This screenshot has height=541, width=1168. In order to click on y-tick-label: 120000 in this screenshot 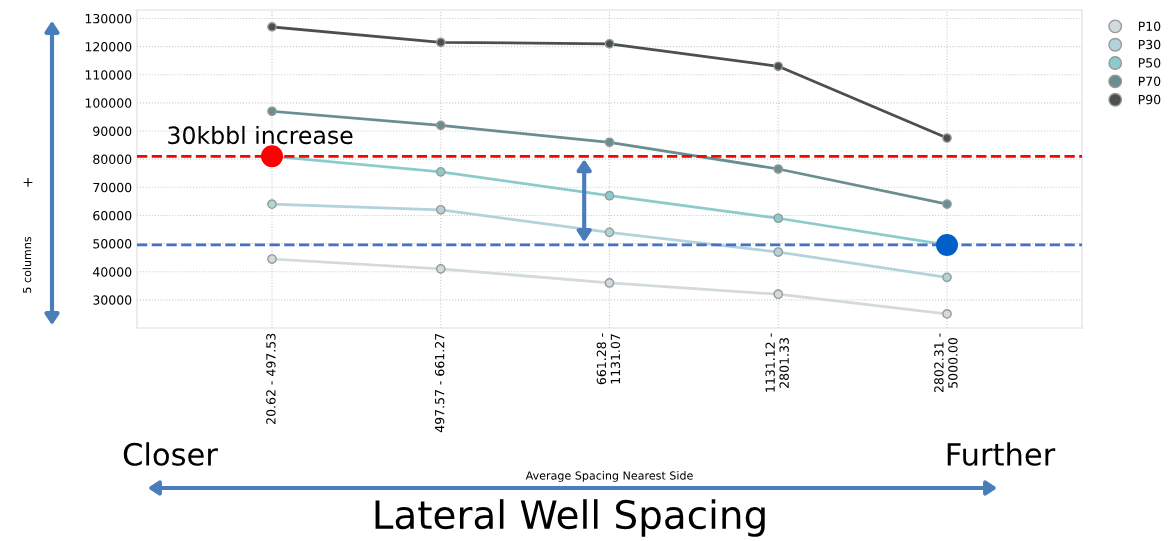, I will do `click(108, 47)`.